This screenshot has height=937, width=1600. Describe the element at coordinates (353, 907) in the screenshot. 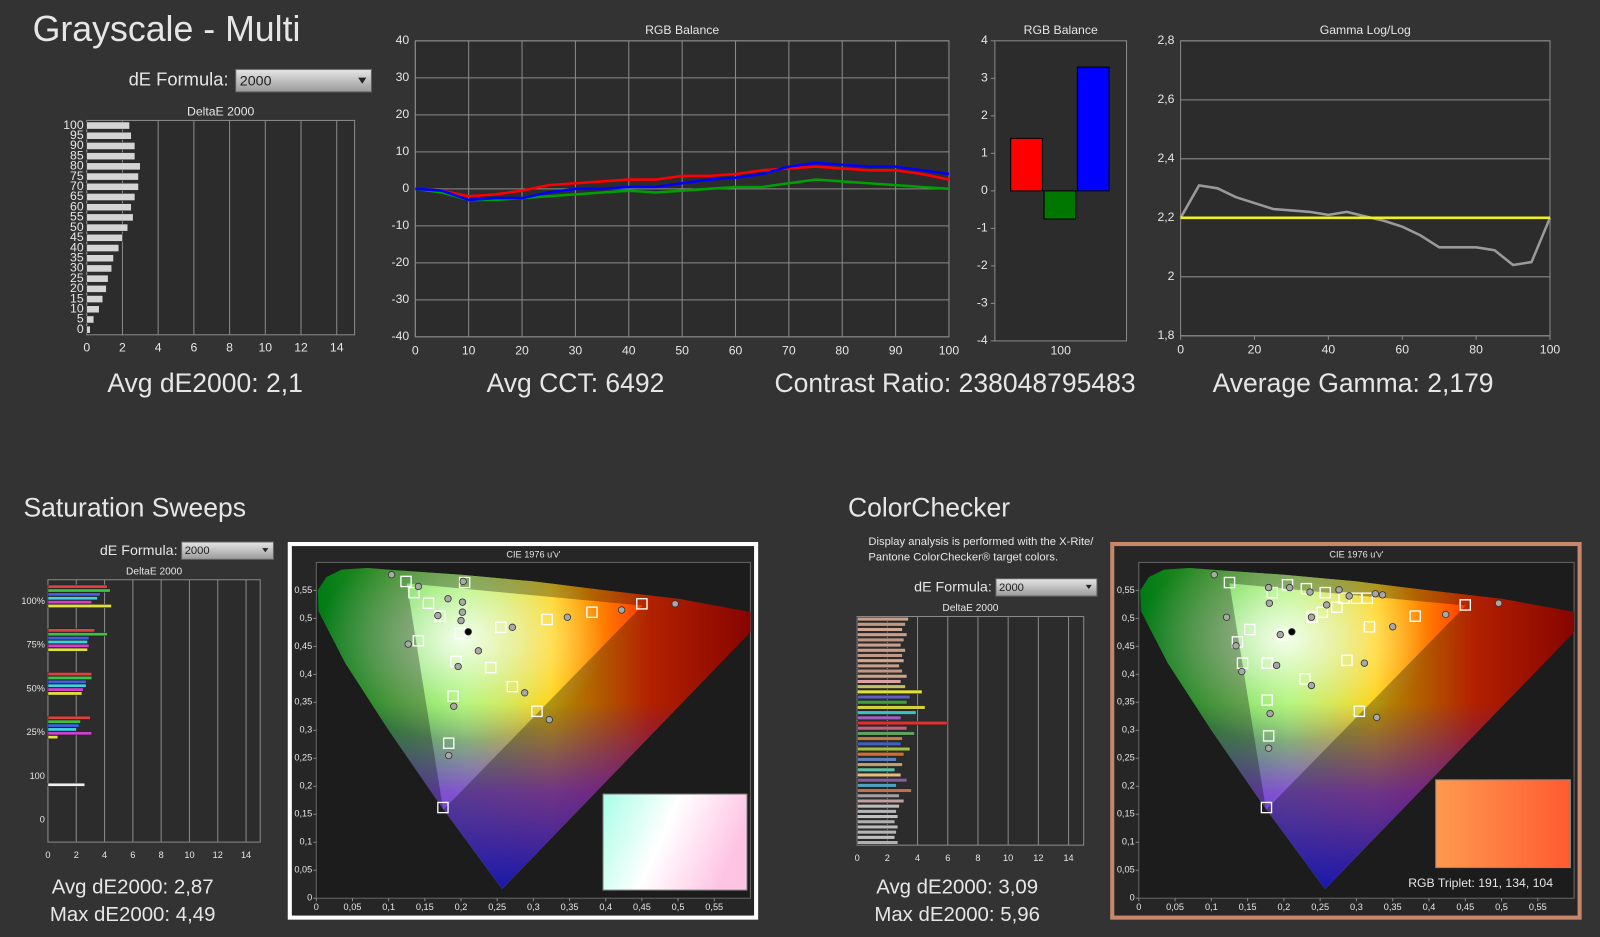

I see `x-tick-label: 0,05` at that location.